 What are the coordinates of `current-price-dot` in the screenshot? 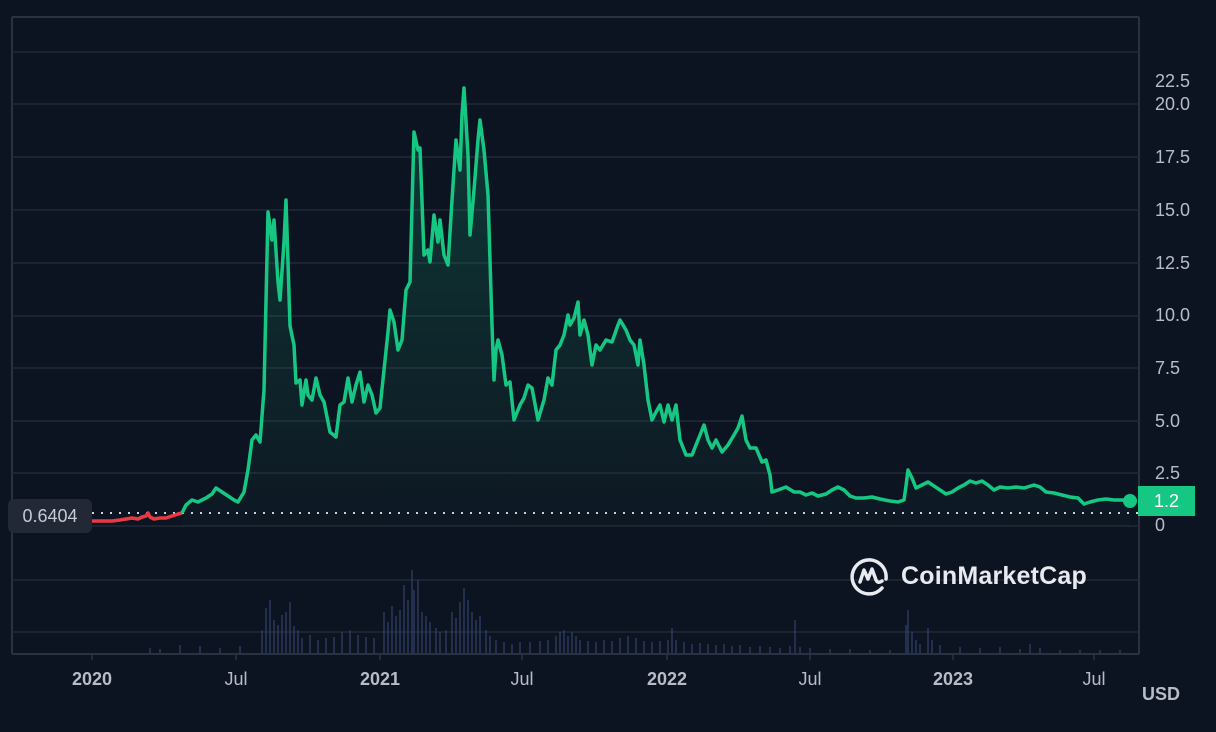 It's located at (1130, 501).